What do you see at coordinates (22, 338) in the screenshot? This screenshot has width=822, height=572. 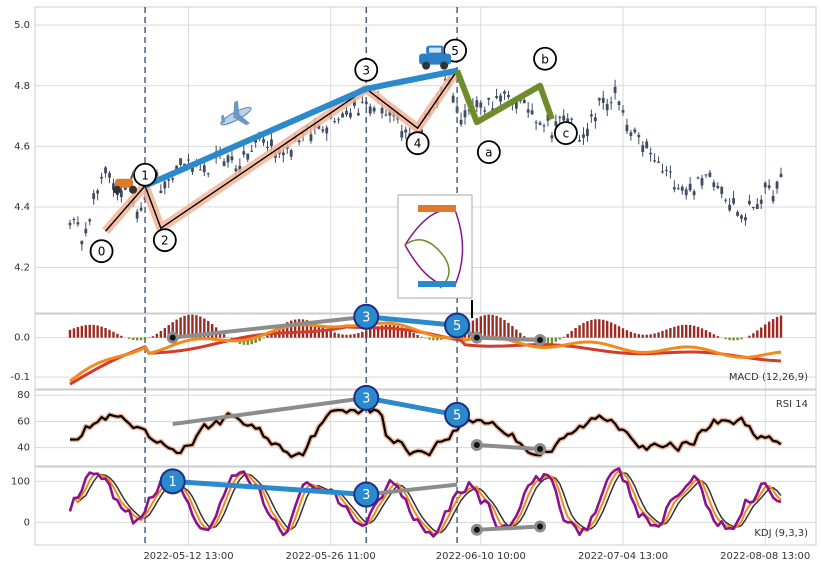 I see `y-tick-label: 0.0` at bounding box center [22, 338].